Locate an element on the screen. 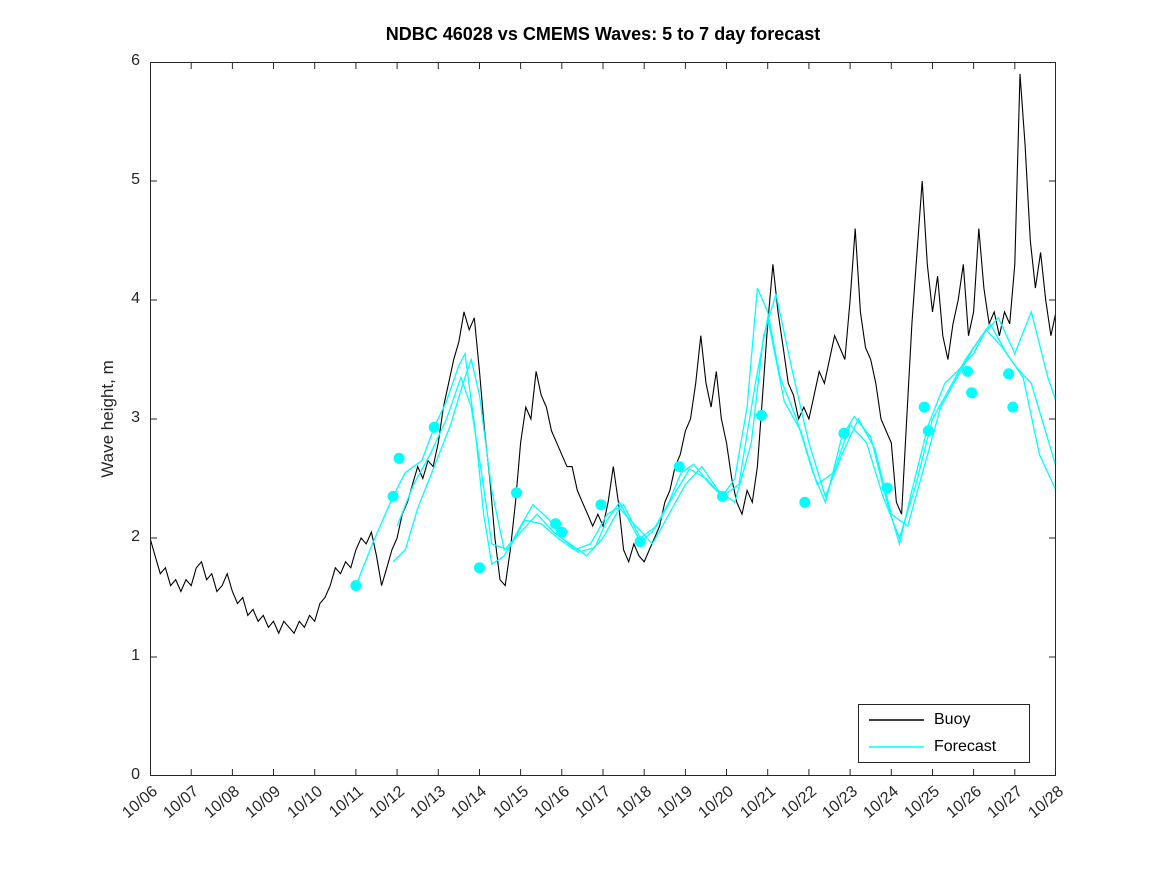 The image size is (1167, 875). y-tick-label: 5 is located at coordinates (135, 179).